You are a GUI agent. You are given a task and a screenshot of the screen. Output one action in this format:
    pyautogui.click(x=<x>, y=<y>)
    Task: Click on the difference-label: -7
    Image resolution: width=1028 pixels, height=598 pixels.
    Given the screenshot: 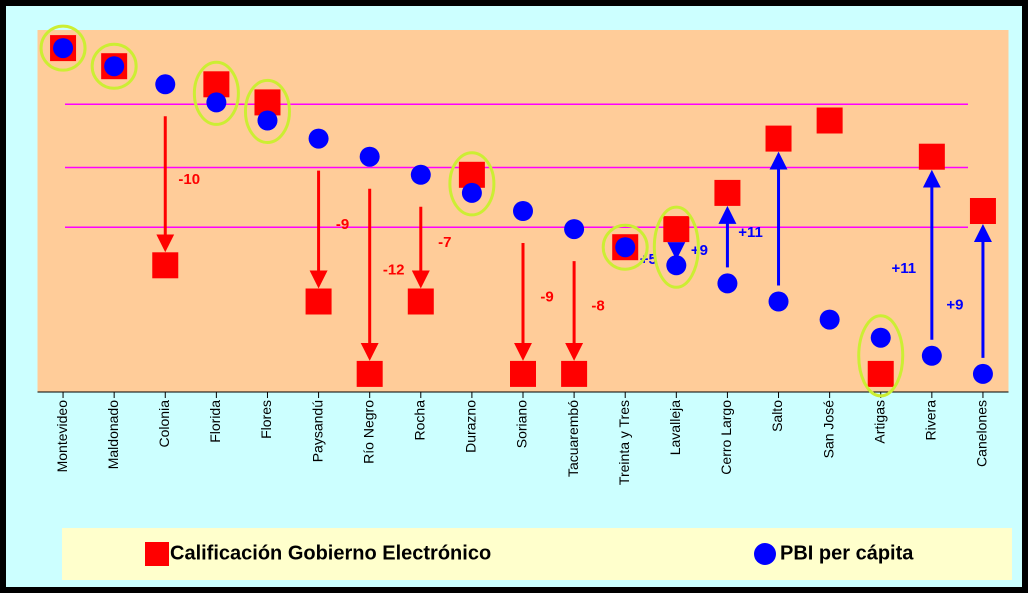 What is the action you would take?
    pyautogui.click(x=444, y=242)
    